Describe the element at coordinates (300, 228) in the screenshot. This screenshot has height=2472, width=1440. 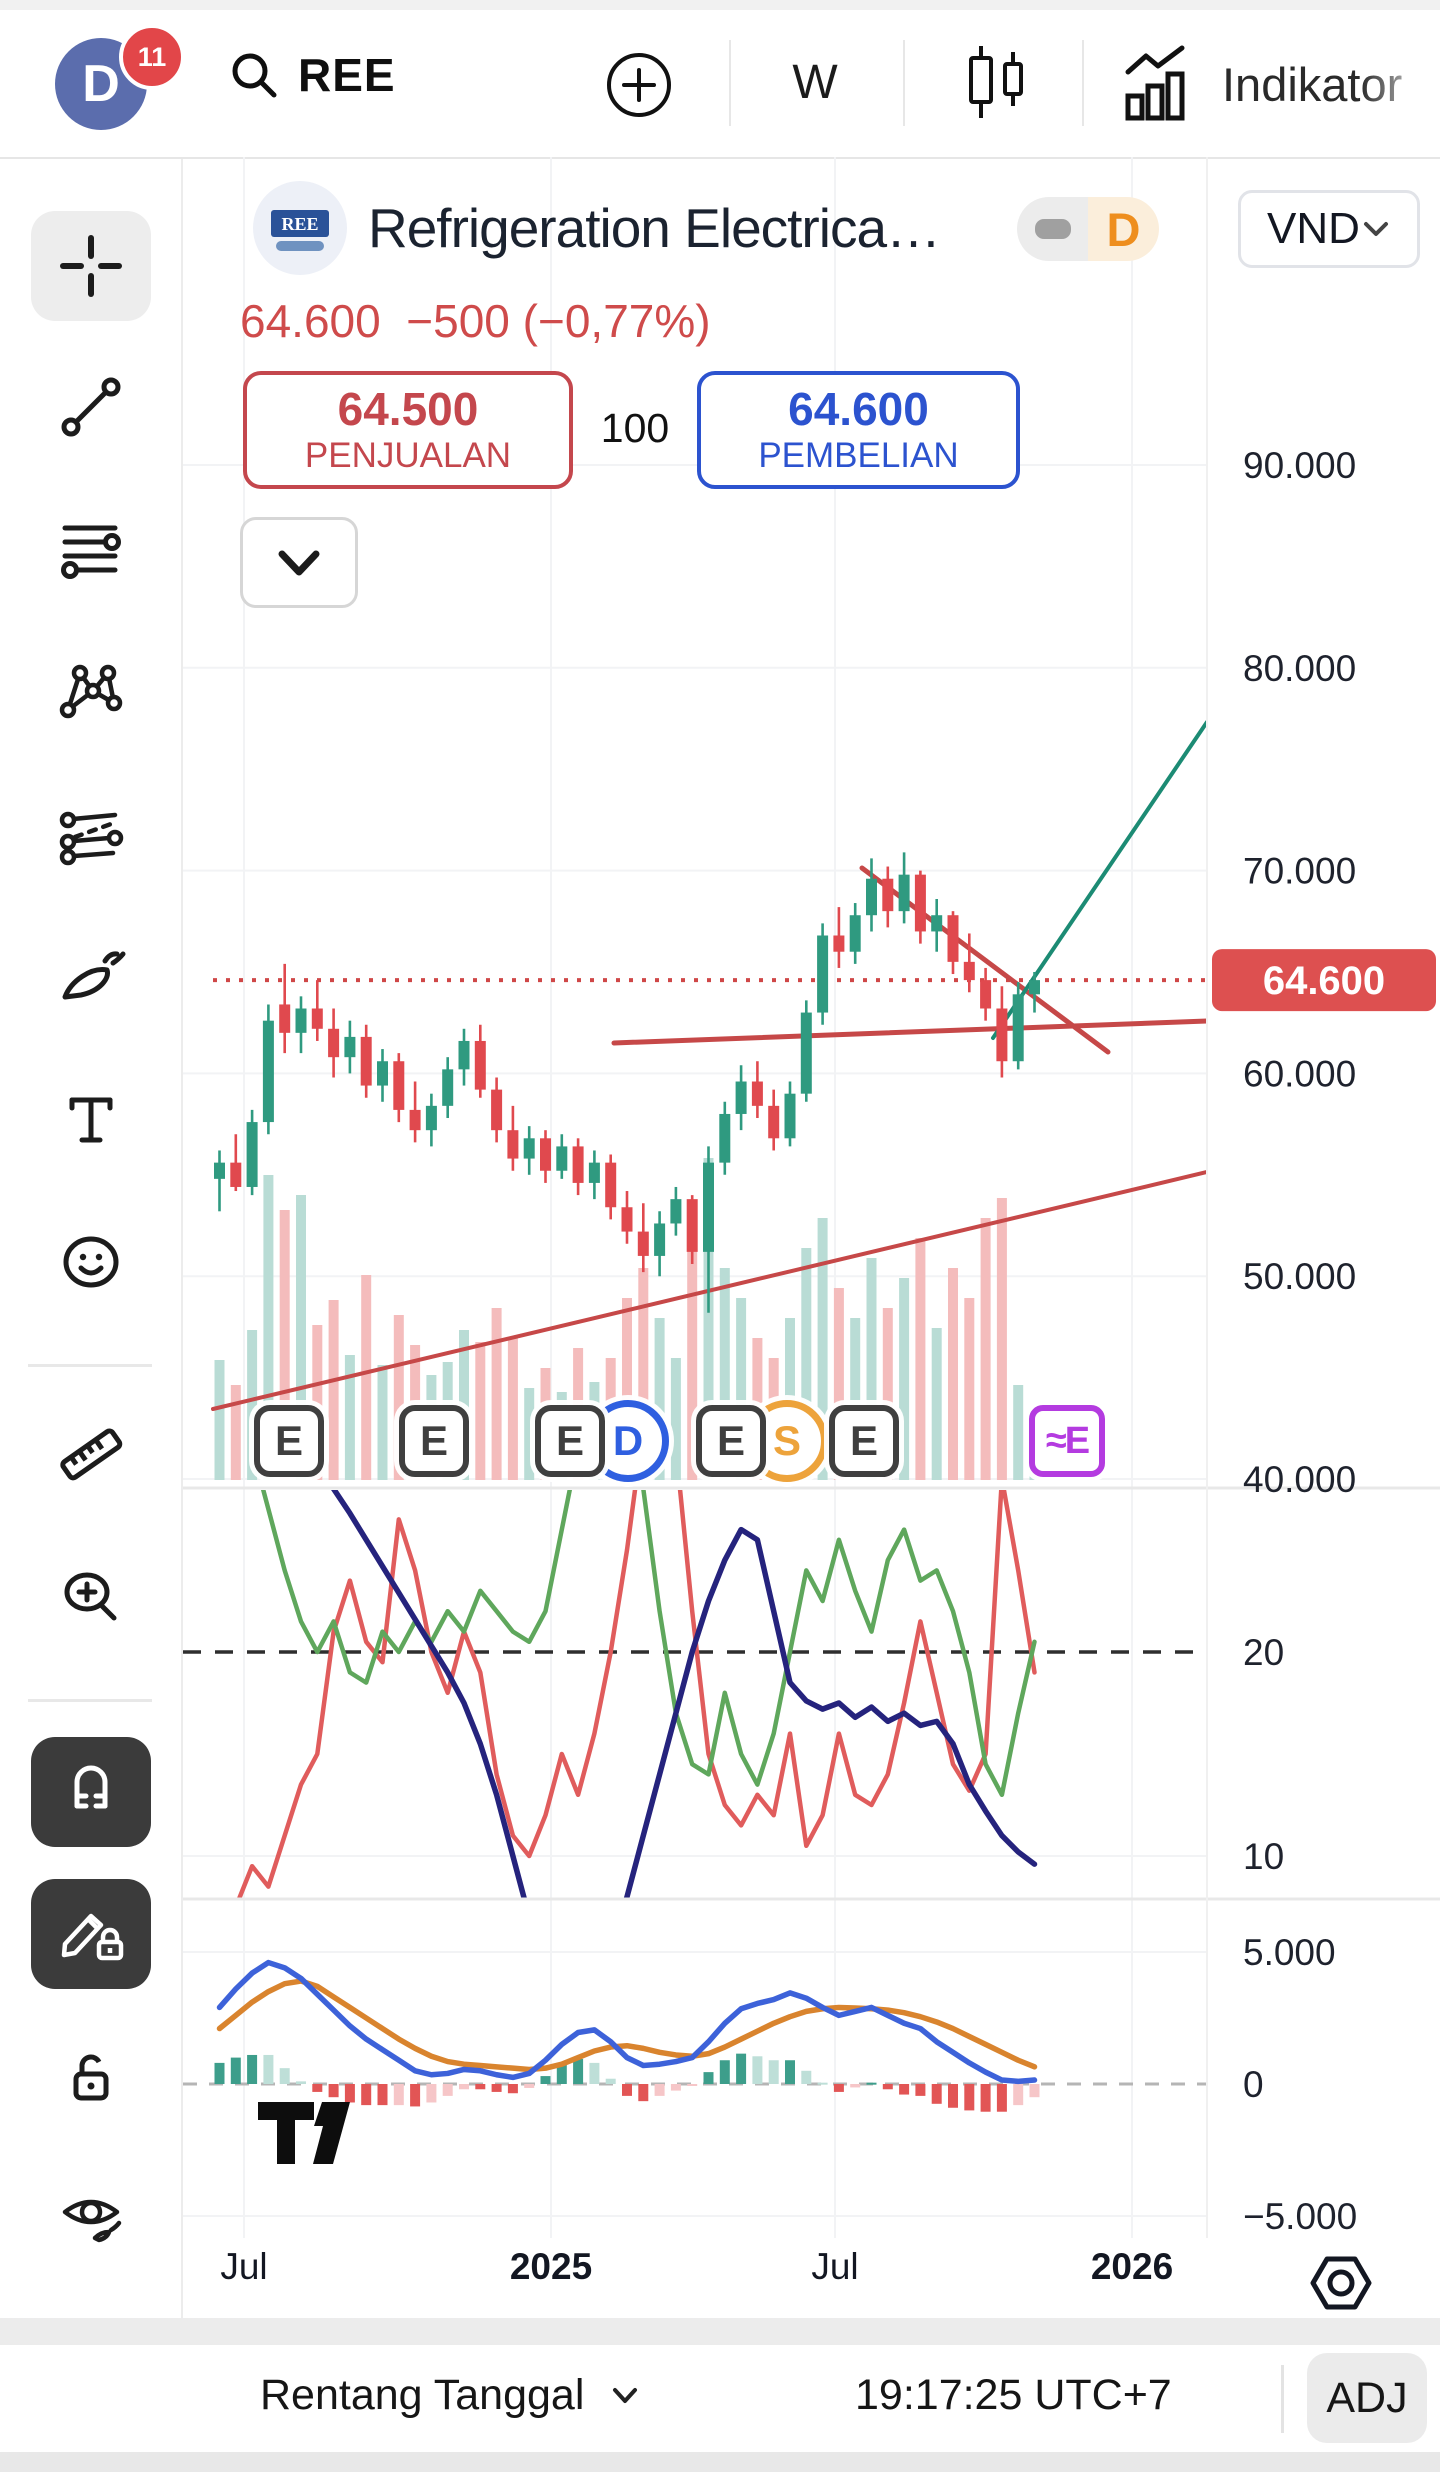
I see `symbol-logo: REE` at that location.